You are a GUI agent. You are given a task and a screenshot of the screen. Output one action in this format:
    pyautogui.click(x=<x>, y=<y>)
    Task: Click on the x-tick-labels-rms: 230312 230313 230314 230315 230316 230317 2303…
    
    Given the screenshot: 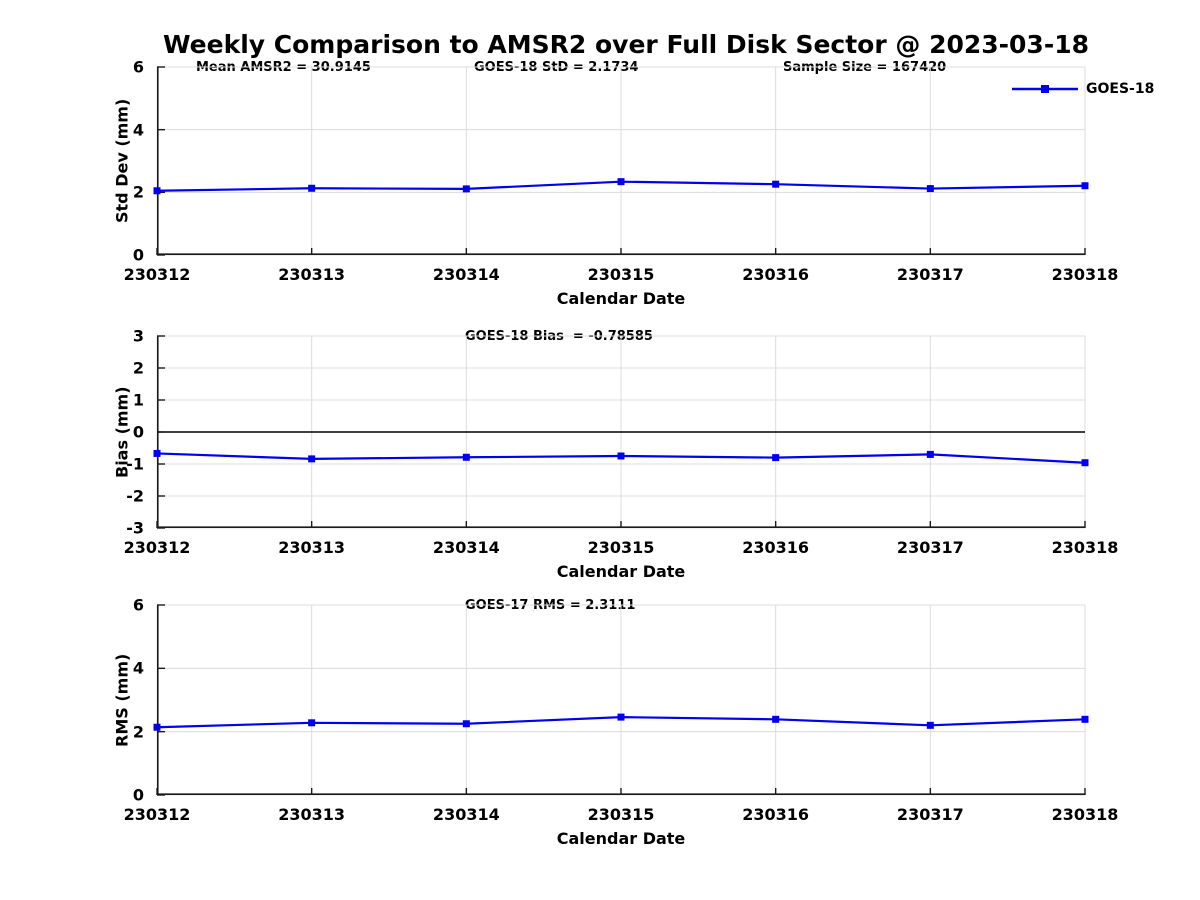 What is the action you would take?
    pyautogui.click(x=621, y=815)
    